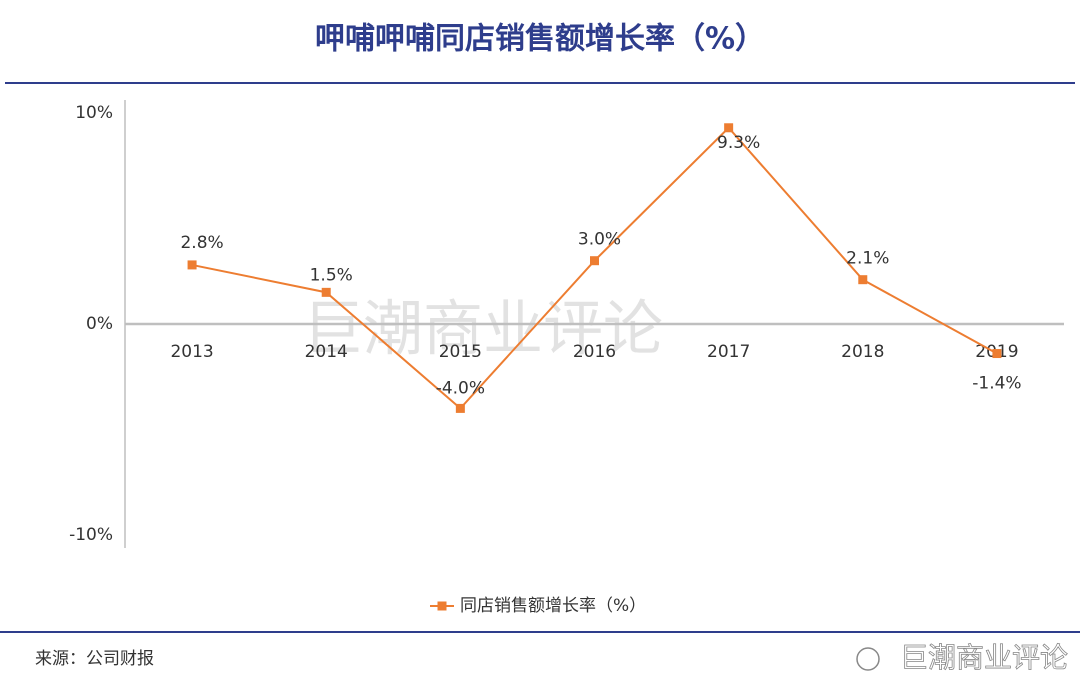 The height and width of the screenshot is (685, 1080). What do you see at coordinates (594, 352) in the screenshot?
I see `x-tick-label: 2016` at bounding box center [594, 352].